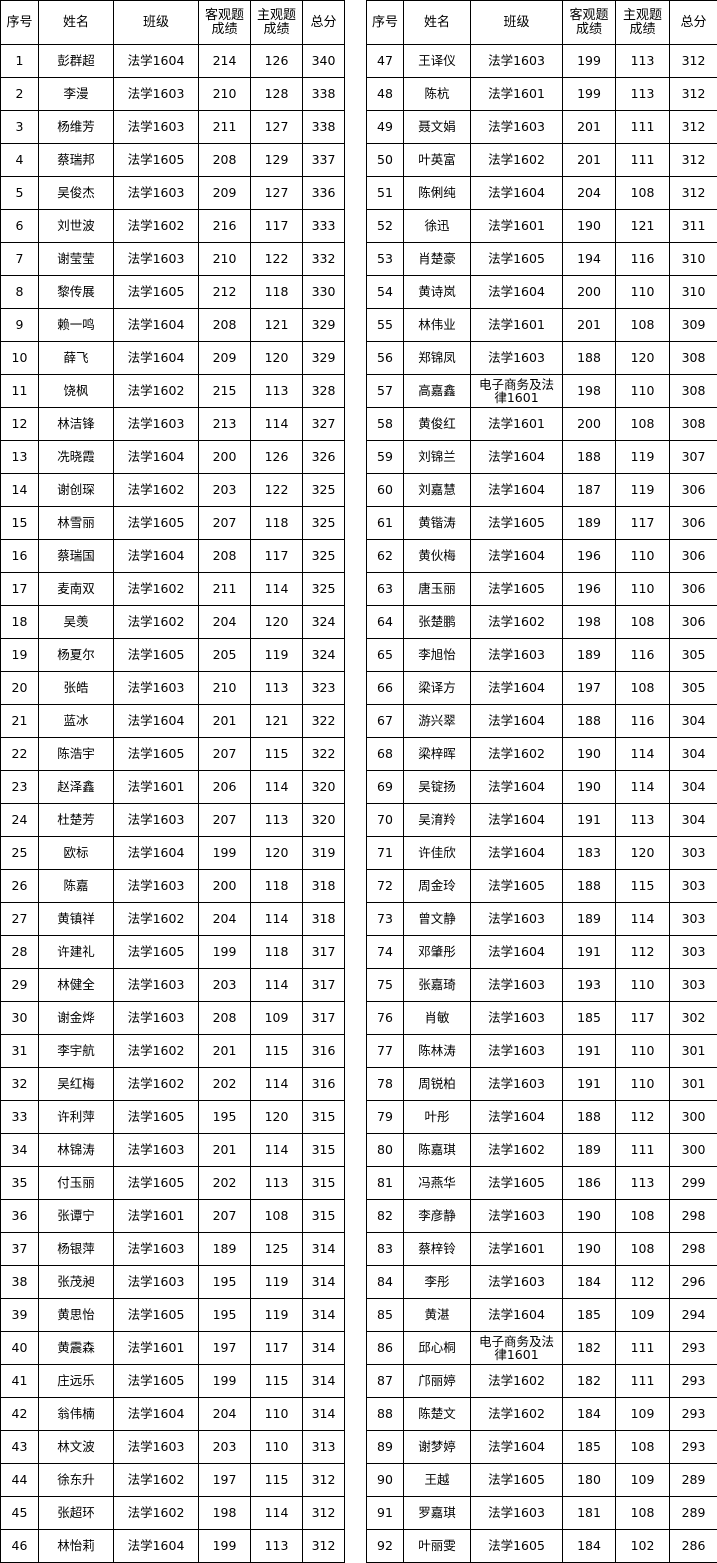 The width and height of the screenshot is (717, 1563). What do you see at coordinates (172, 424) in the screenshot?
I see `table-row: 12 林洁锋 法学1603 213 114 327` at bounding box center [172, 424].